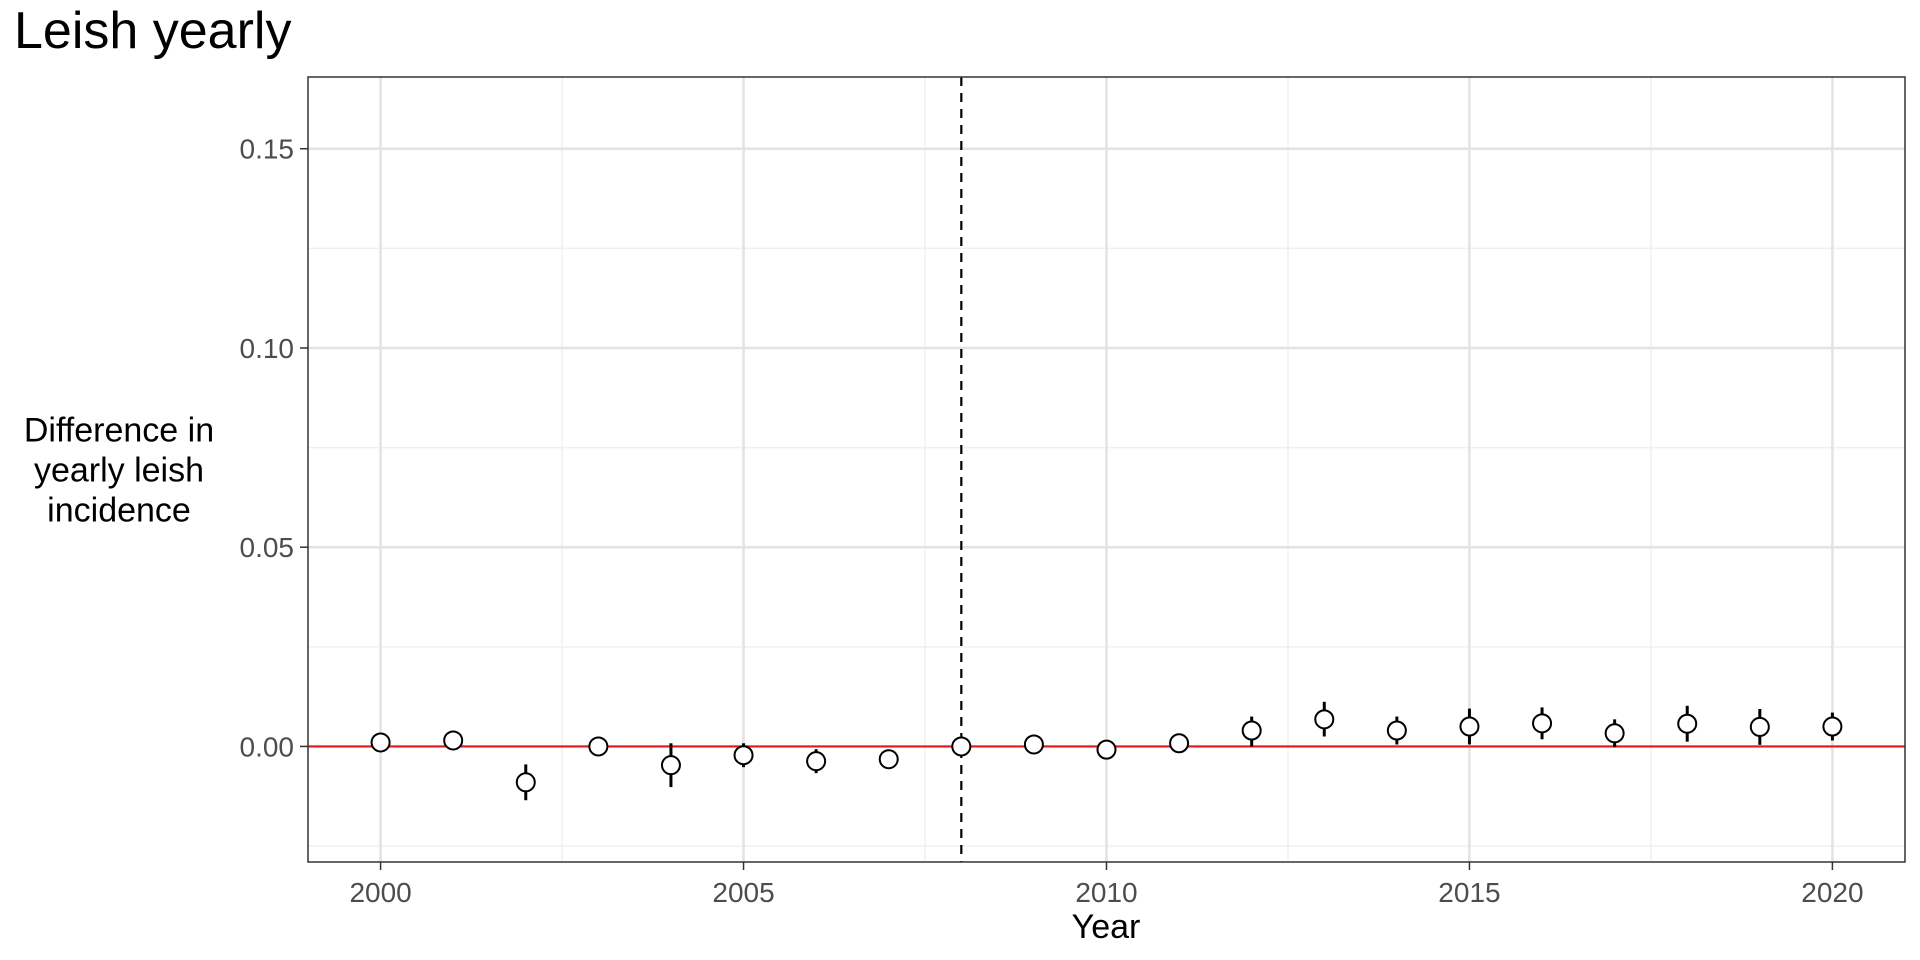 Image resolution: width=1920 pixels, height=960 pixels. I want to click on y-tick-label: 0.15, so click(267, 149).